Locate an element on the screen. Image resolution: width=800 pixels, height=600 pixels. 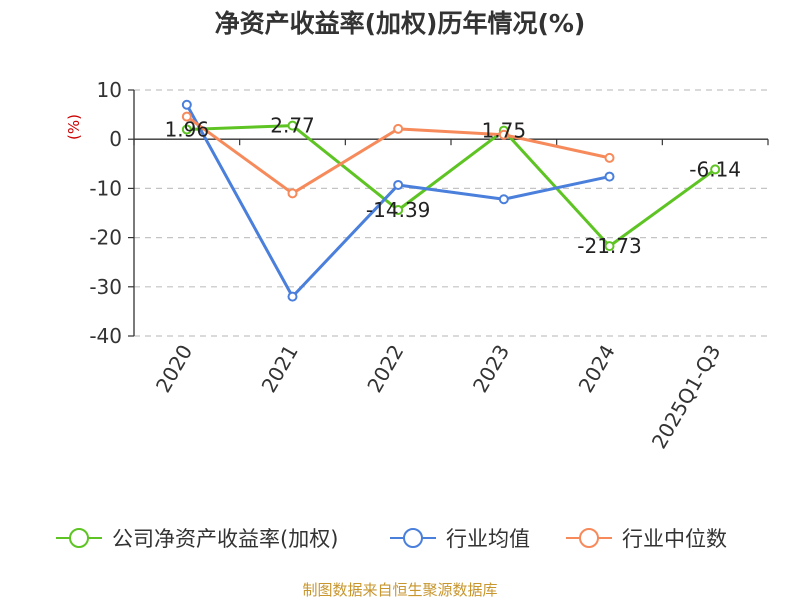
y-tick-label-10: 10 is located at coordinates (109, 90).